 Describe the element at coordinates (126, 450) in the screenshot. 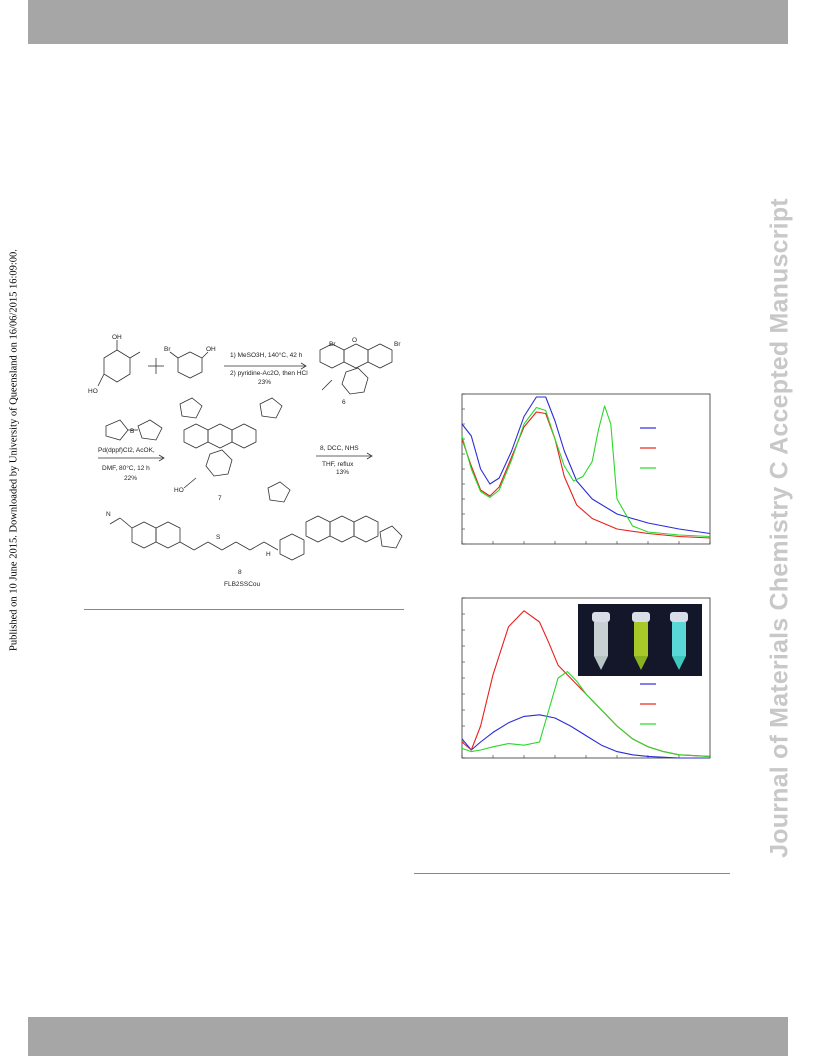

I see `reagent-3: Pd(dppf)Cl2, AcOK,` at that location.